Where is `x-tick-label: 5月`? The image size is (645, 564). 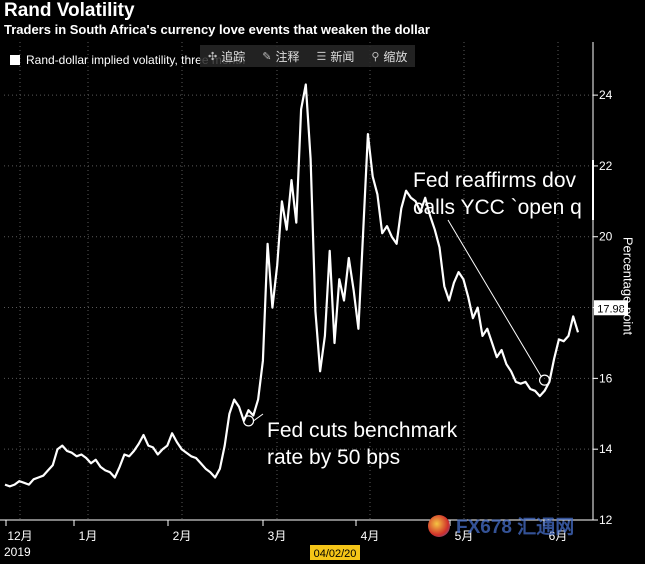 x-tick-label: 5月 is located at coordinates (464, 536).